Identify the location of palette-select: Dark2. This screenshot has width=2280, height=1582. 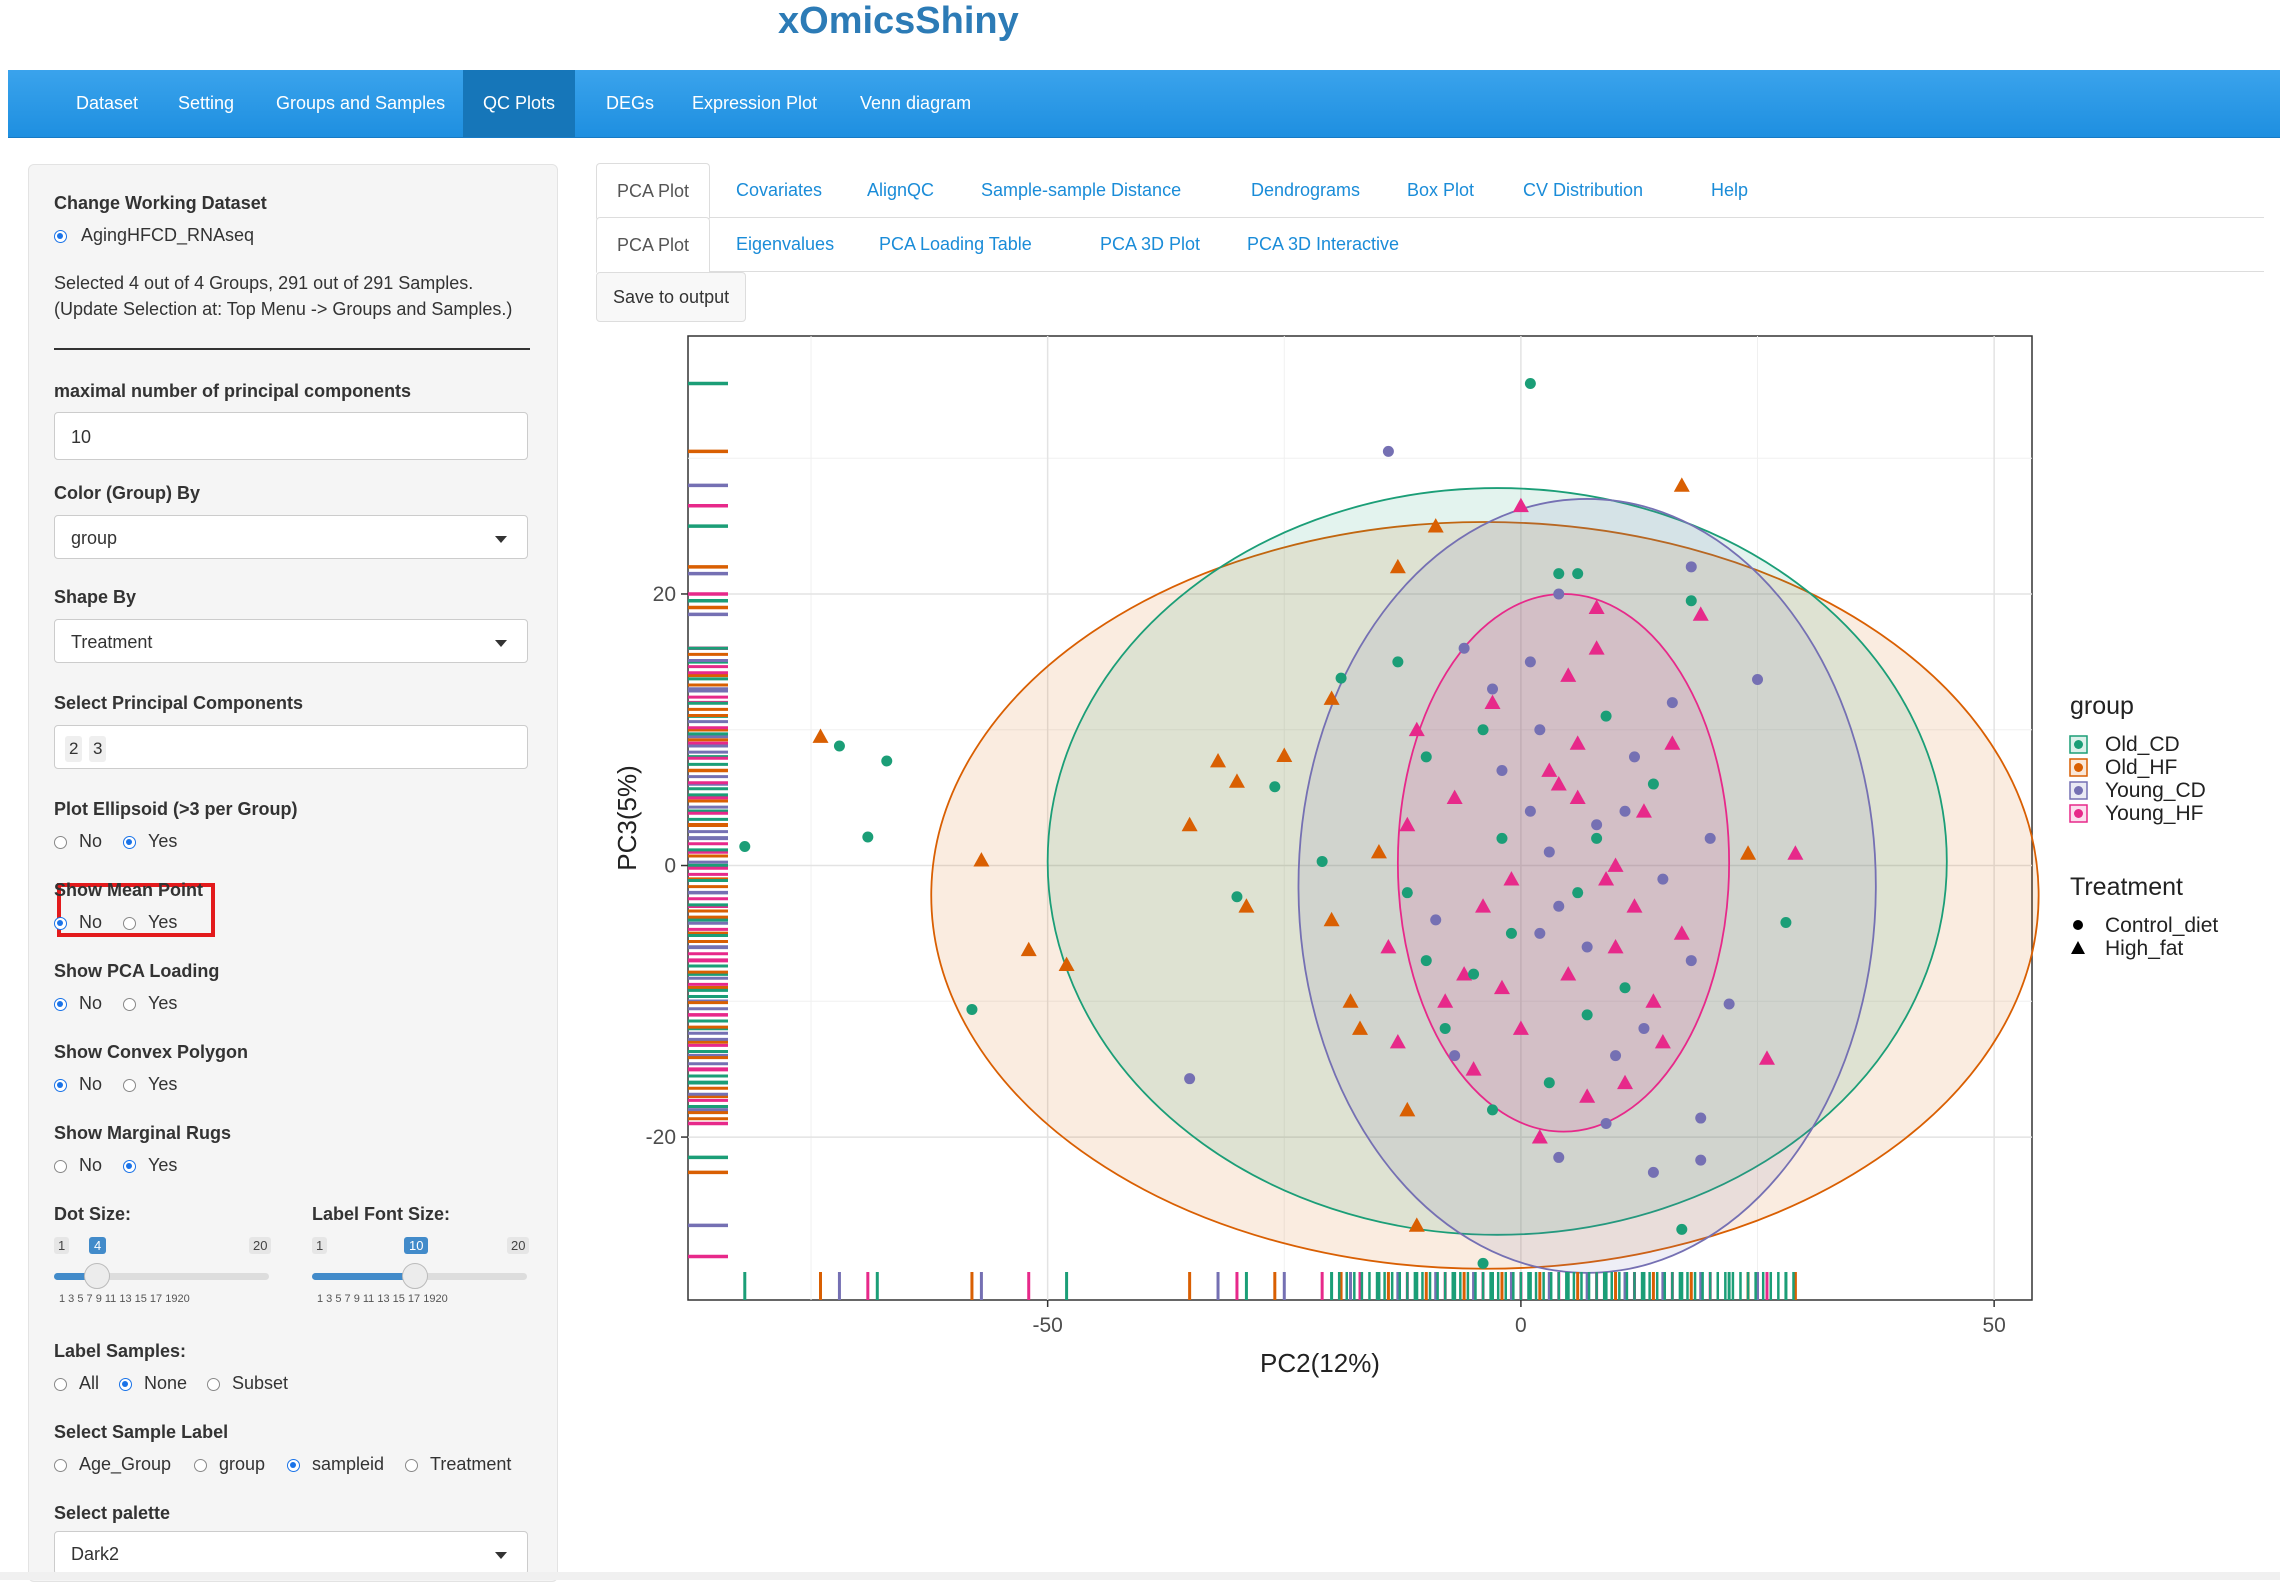
(291, 1553).